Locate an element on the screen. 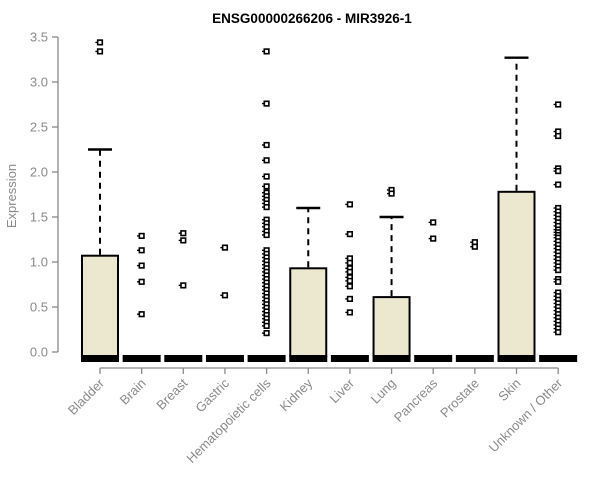  x-category-label: Brain is located at coordinates (133, 392).